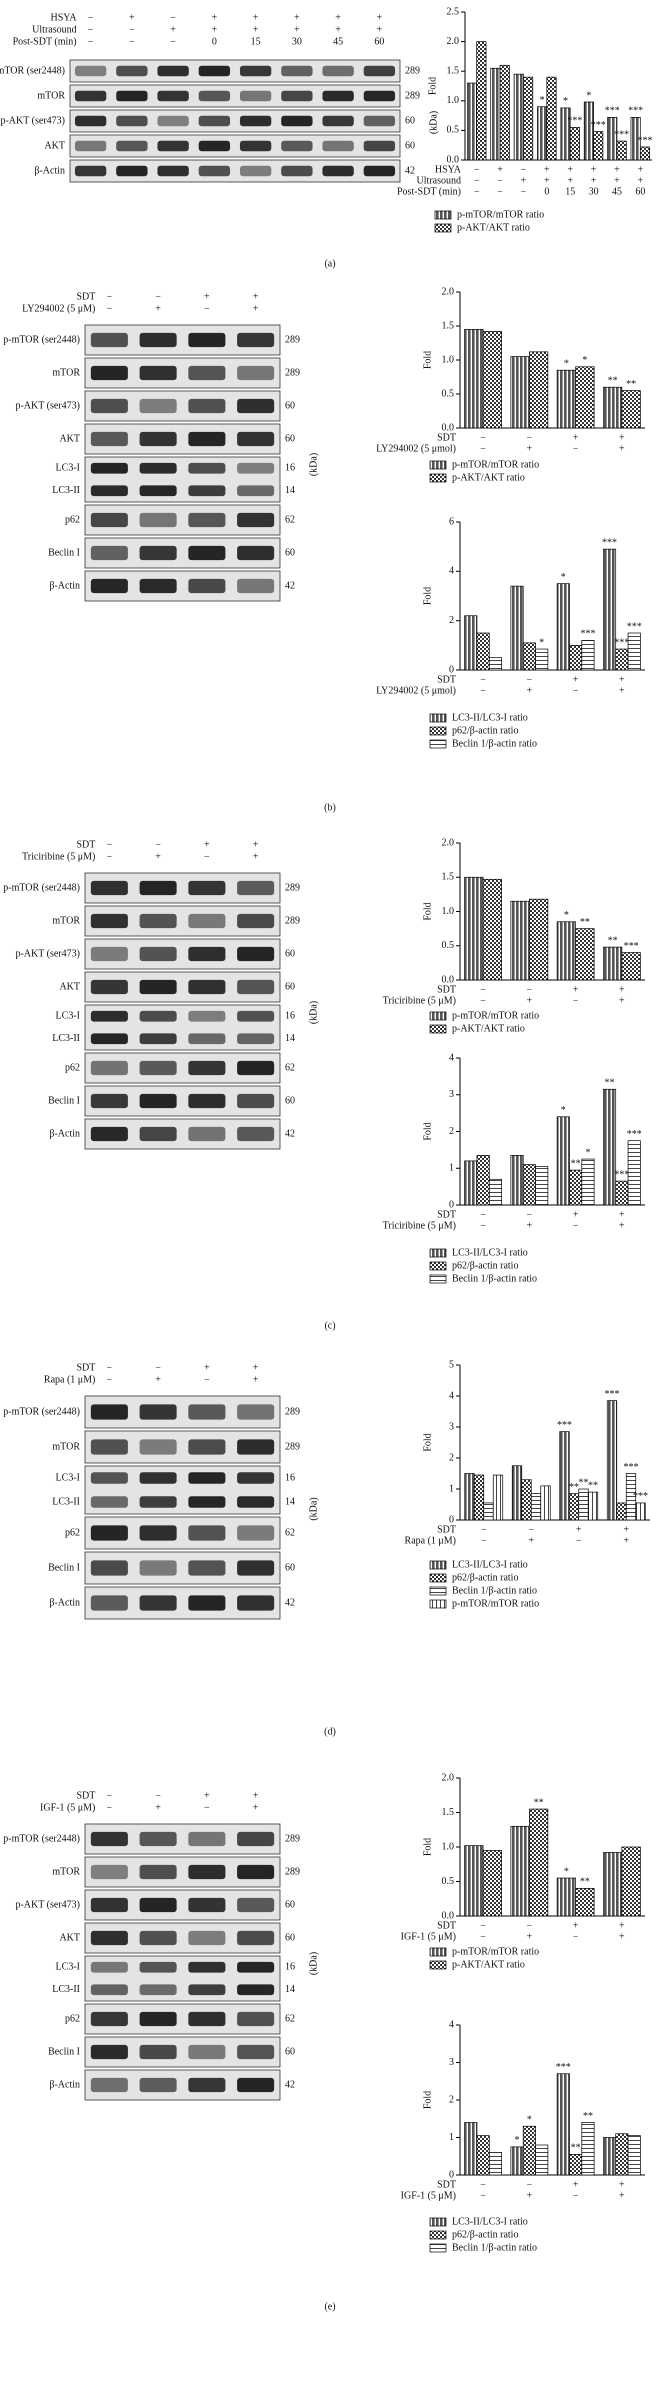 The height and width of the screenshot is (2399, 659). What do you see at coordinates (451, 1457) in the screenshot?
I see `y-tick-label: 2` at bounding box center [451, 1457].